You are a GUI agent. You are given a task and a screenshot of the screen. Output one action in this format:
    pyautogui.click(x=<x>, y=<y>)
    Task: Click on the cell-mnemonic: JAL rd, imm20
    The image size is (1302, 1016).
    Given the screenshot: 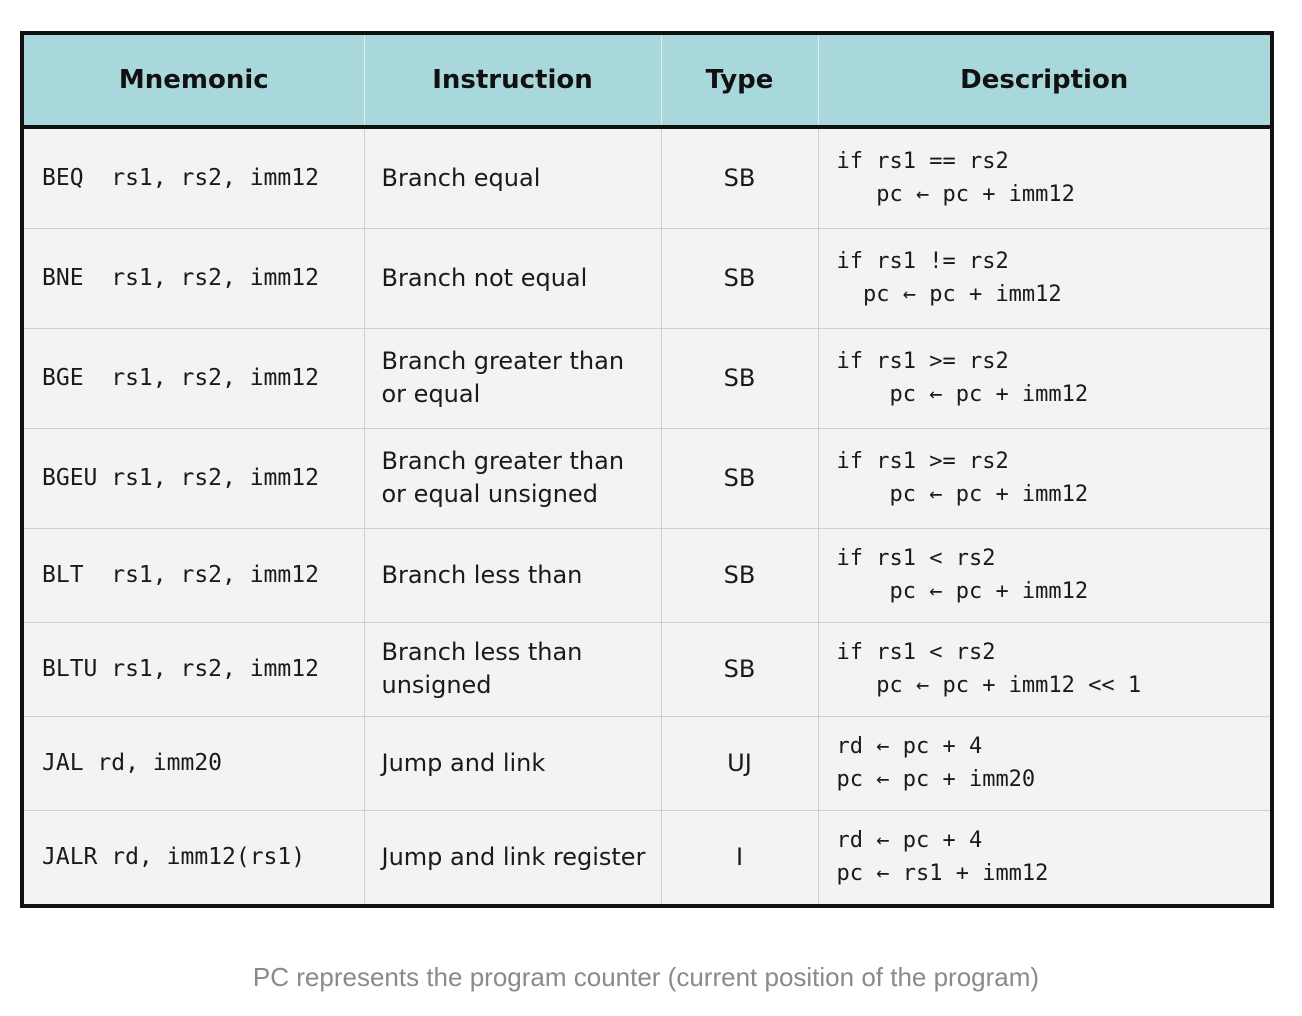 What is the action you would take?
    pyautogui.click(x=194, y=763)
    